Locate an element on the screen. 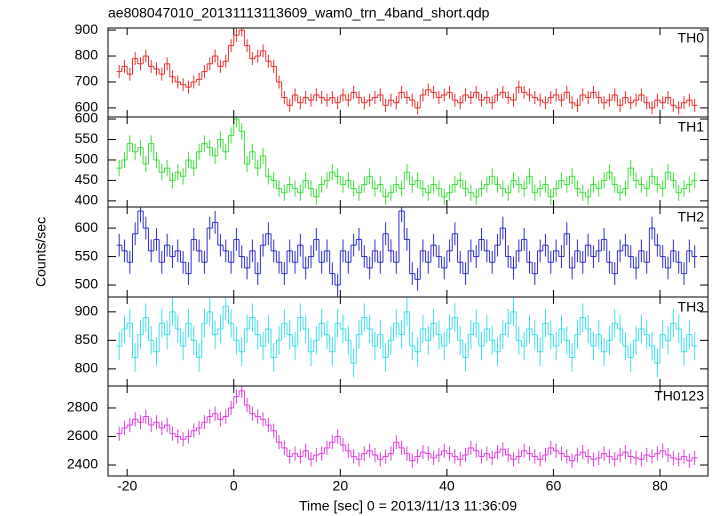  y-tick-label: 700 is located at coordinates (87, 81).